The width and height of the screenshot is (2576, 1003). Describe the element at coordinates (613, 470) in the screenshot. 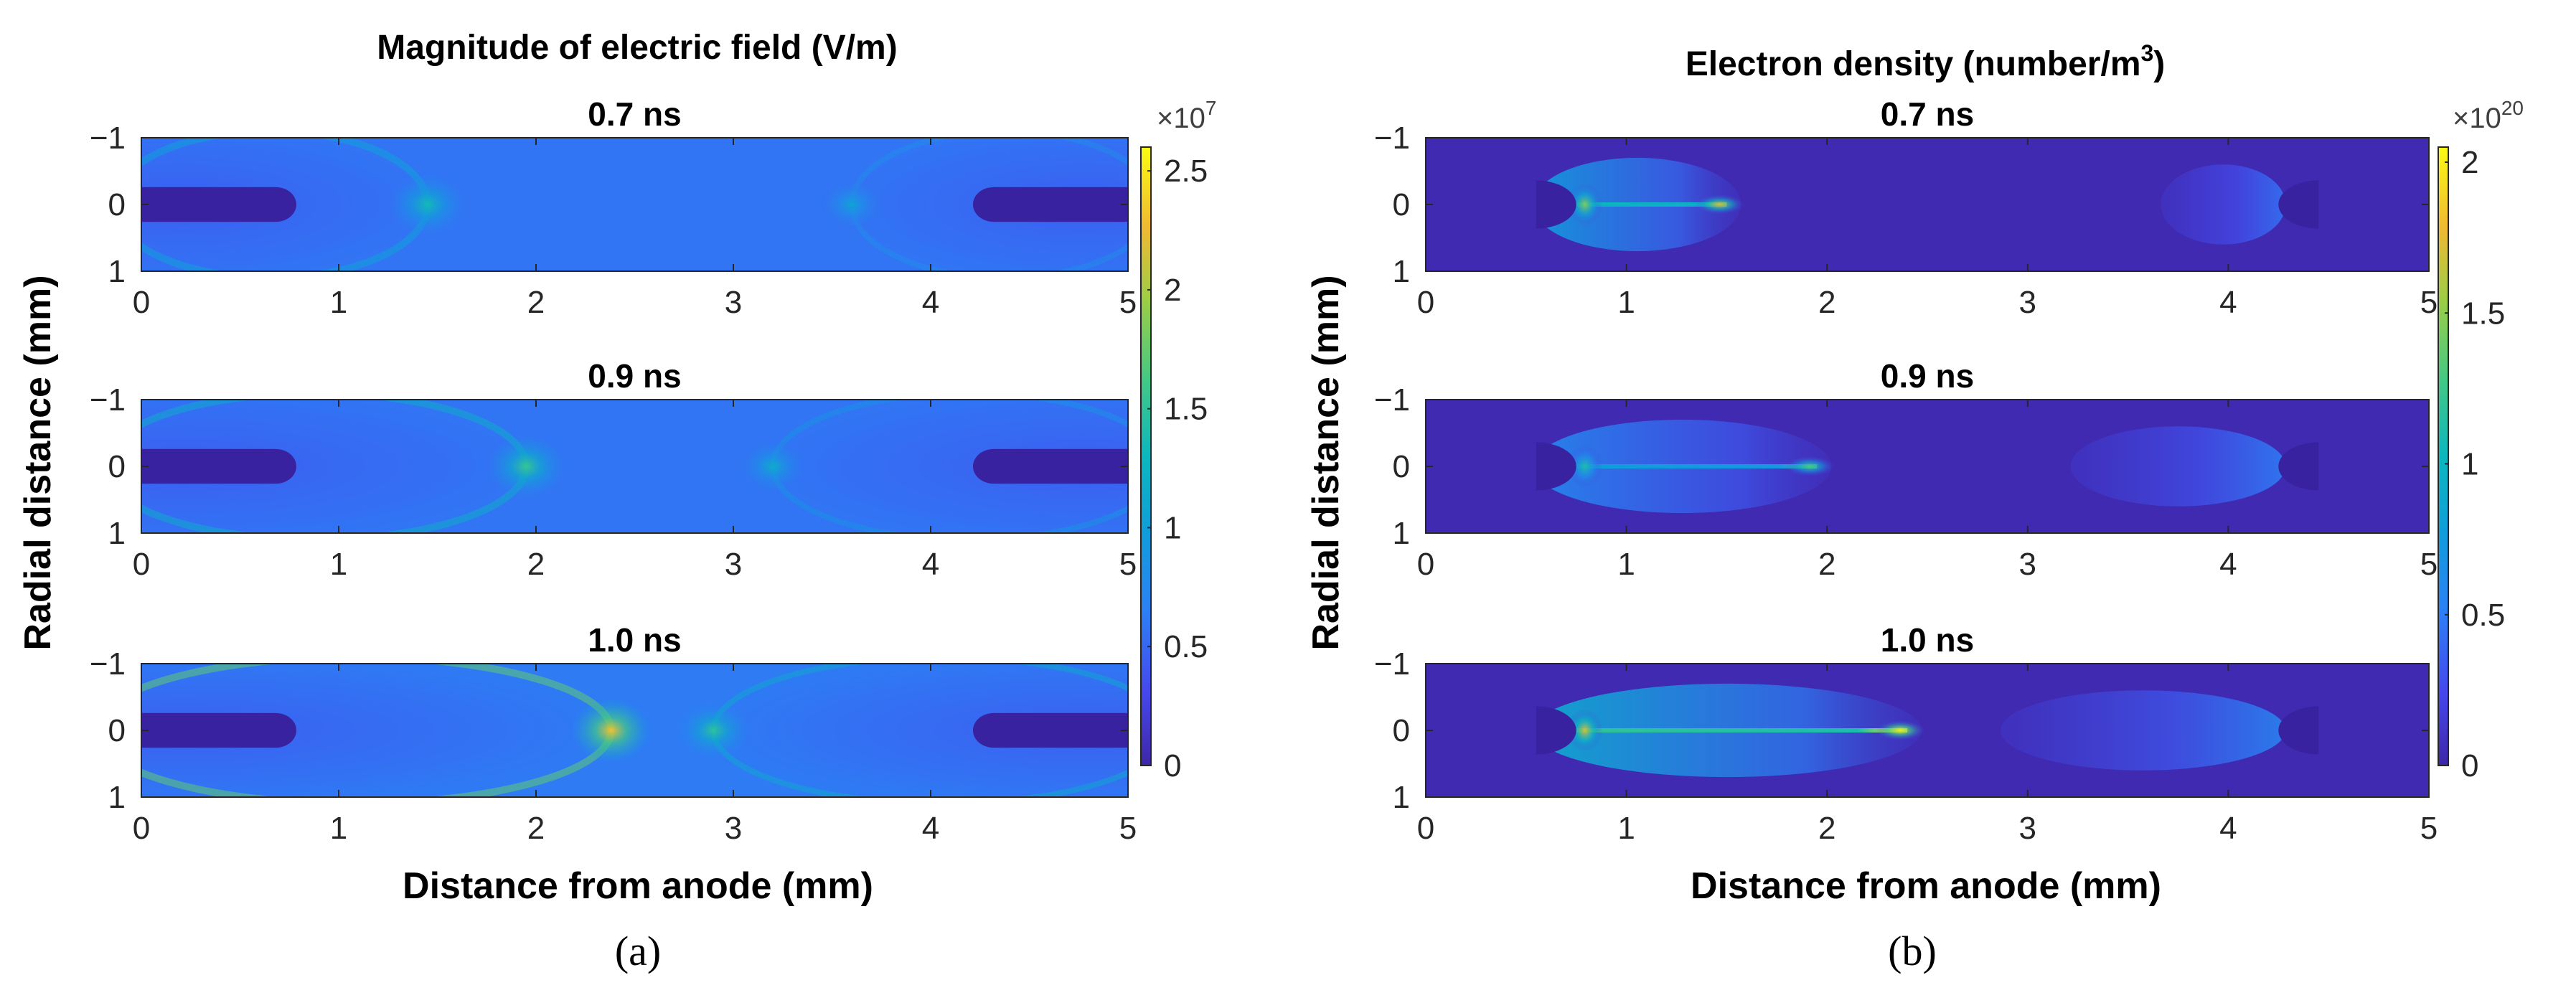

I see `panel-a-2: 0.9 ns0 1 2 3 4 5−101` at that location.